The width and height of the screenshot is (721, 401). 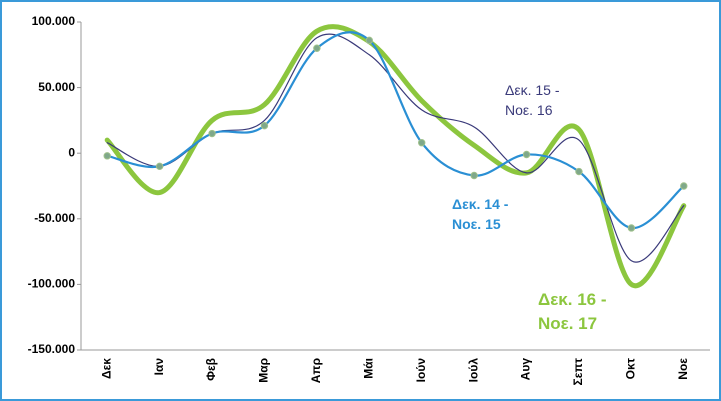 What do you see at coordinates (56, 87) in the screenshot?
I see `y-tick-label: 50.000` at bounding box center [56, 87].